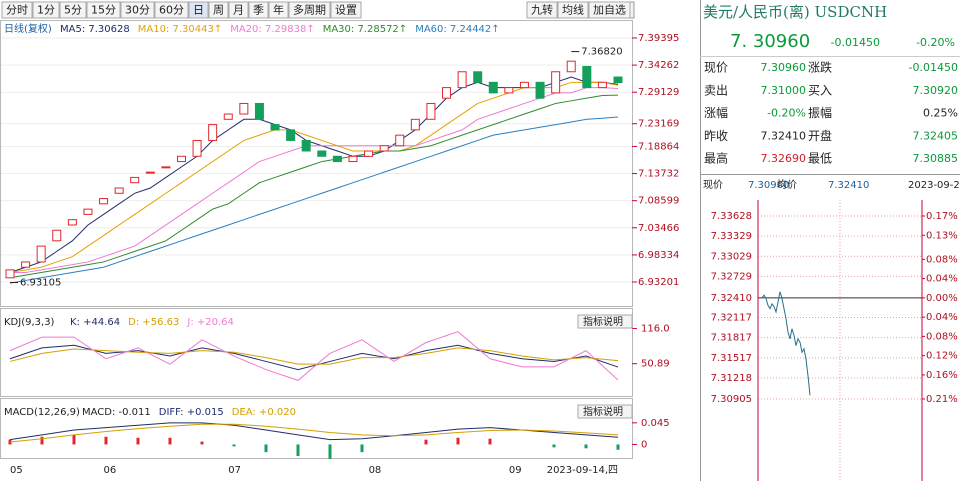  I want to click on quote-label: 开盘, so click(820, 135).